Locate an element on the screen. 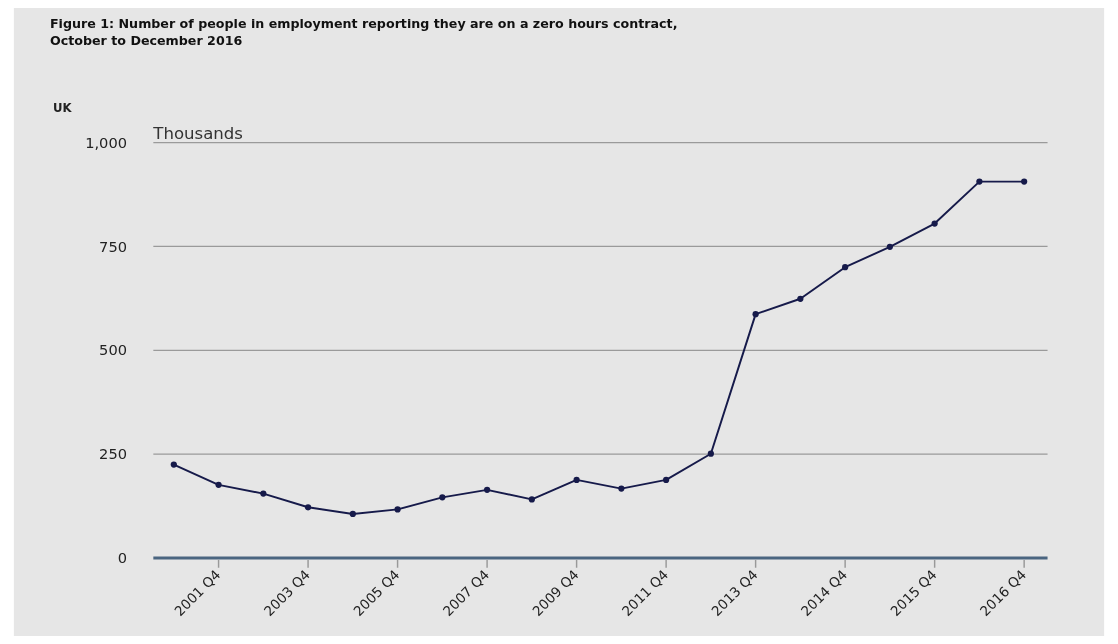  y-tick-label: 750 is located at coordinates (113, 246).